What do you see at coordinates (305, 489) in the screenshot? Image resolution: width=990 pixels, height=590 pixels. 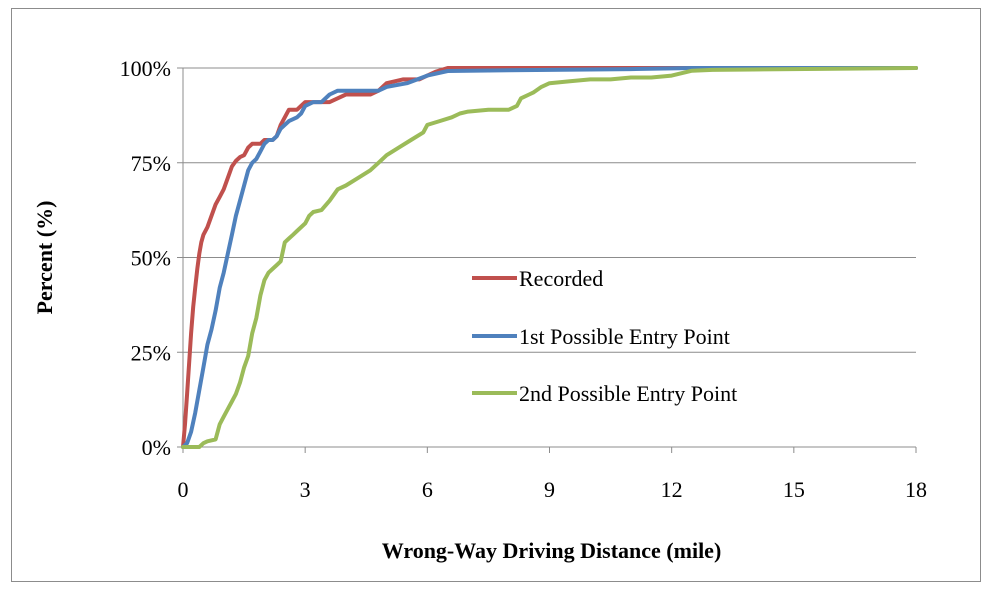 I see `x-tick-label: 3` at bounding box center [305, 489].